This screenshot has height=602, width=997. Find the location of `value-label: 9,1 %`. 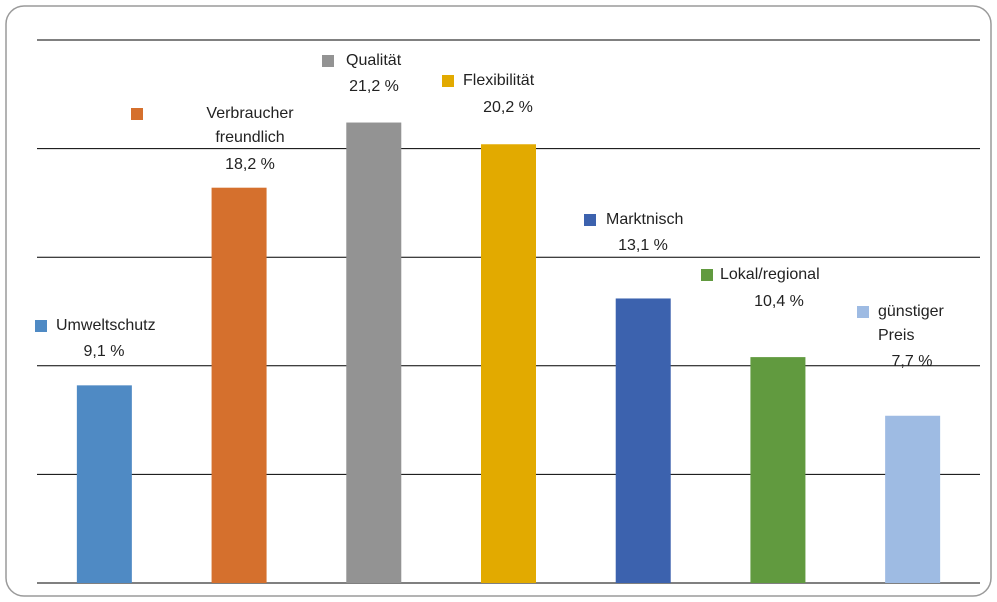

value-label: 9,1 % is located at coordinates (104, 351).